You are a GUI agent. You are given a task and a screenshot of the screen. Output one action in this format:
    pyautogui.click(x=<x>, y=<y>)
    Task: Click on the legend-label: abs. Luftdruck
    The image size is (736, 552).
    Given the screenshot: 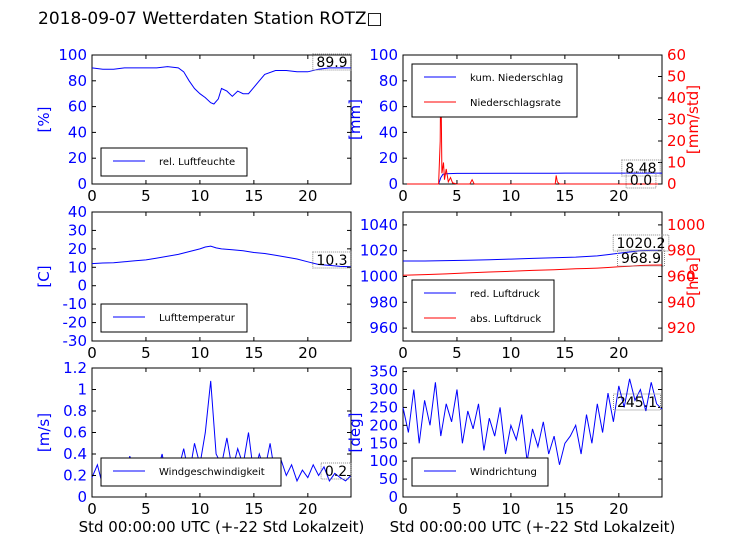 What is the action you would take?
    pyautogui.click(x=505, y=319)
    